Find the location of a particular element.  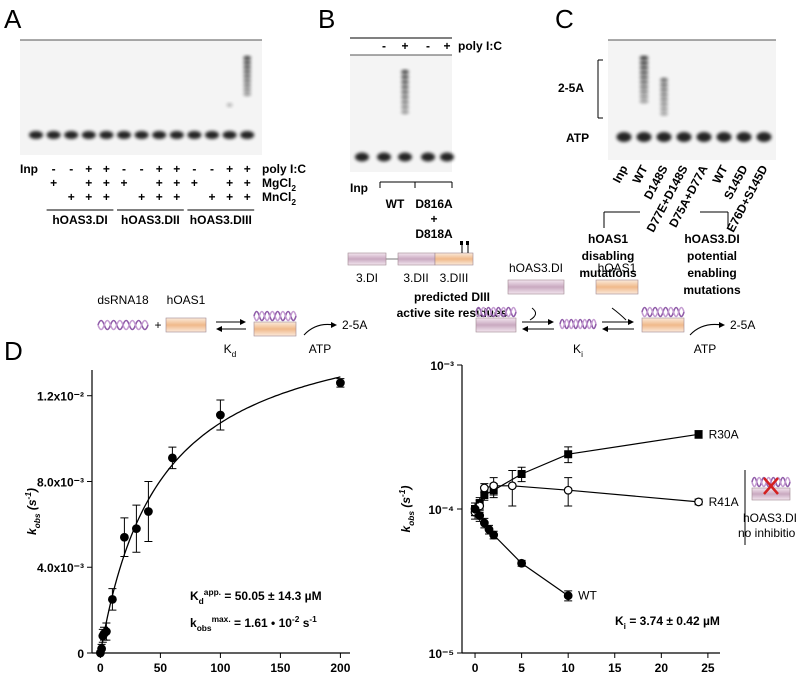

row-label: MgCl2 is located at coordinates (279, 184).